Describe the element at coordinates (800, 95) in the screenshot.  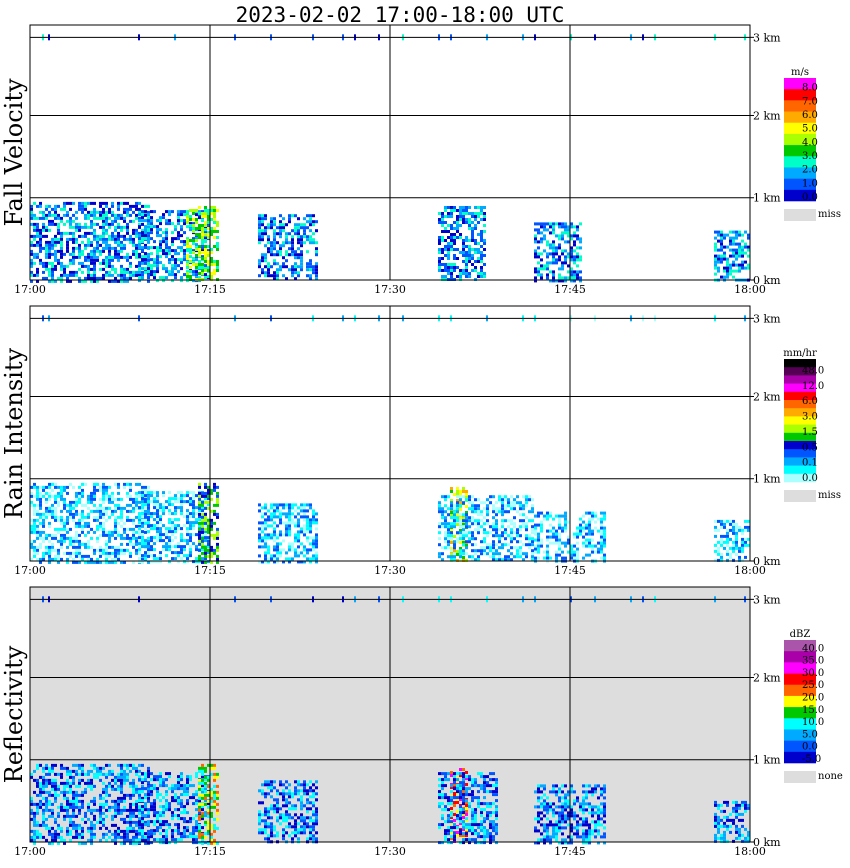
I see `colorbar-swatch` at that location.